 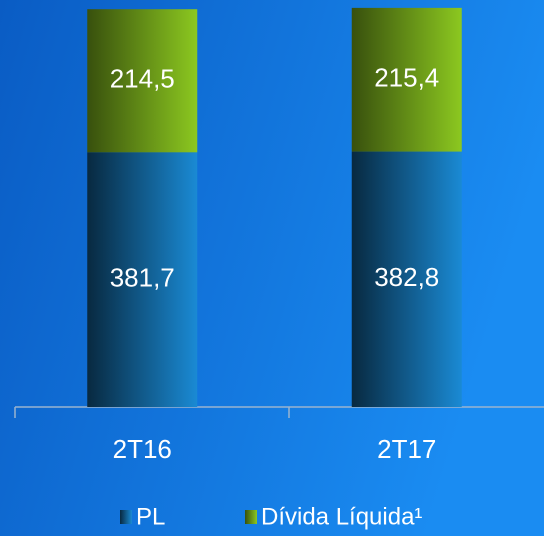 I want to click on x-tick-label: 2T16, so click(x=142, y=449).